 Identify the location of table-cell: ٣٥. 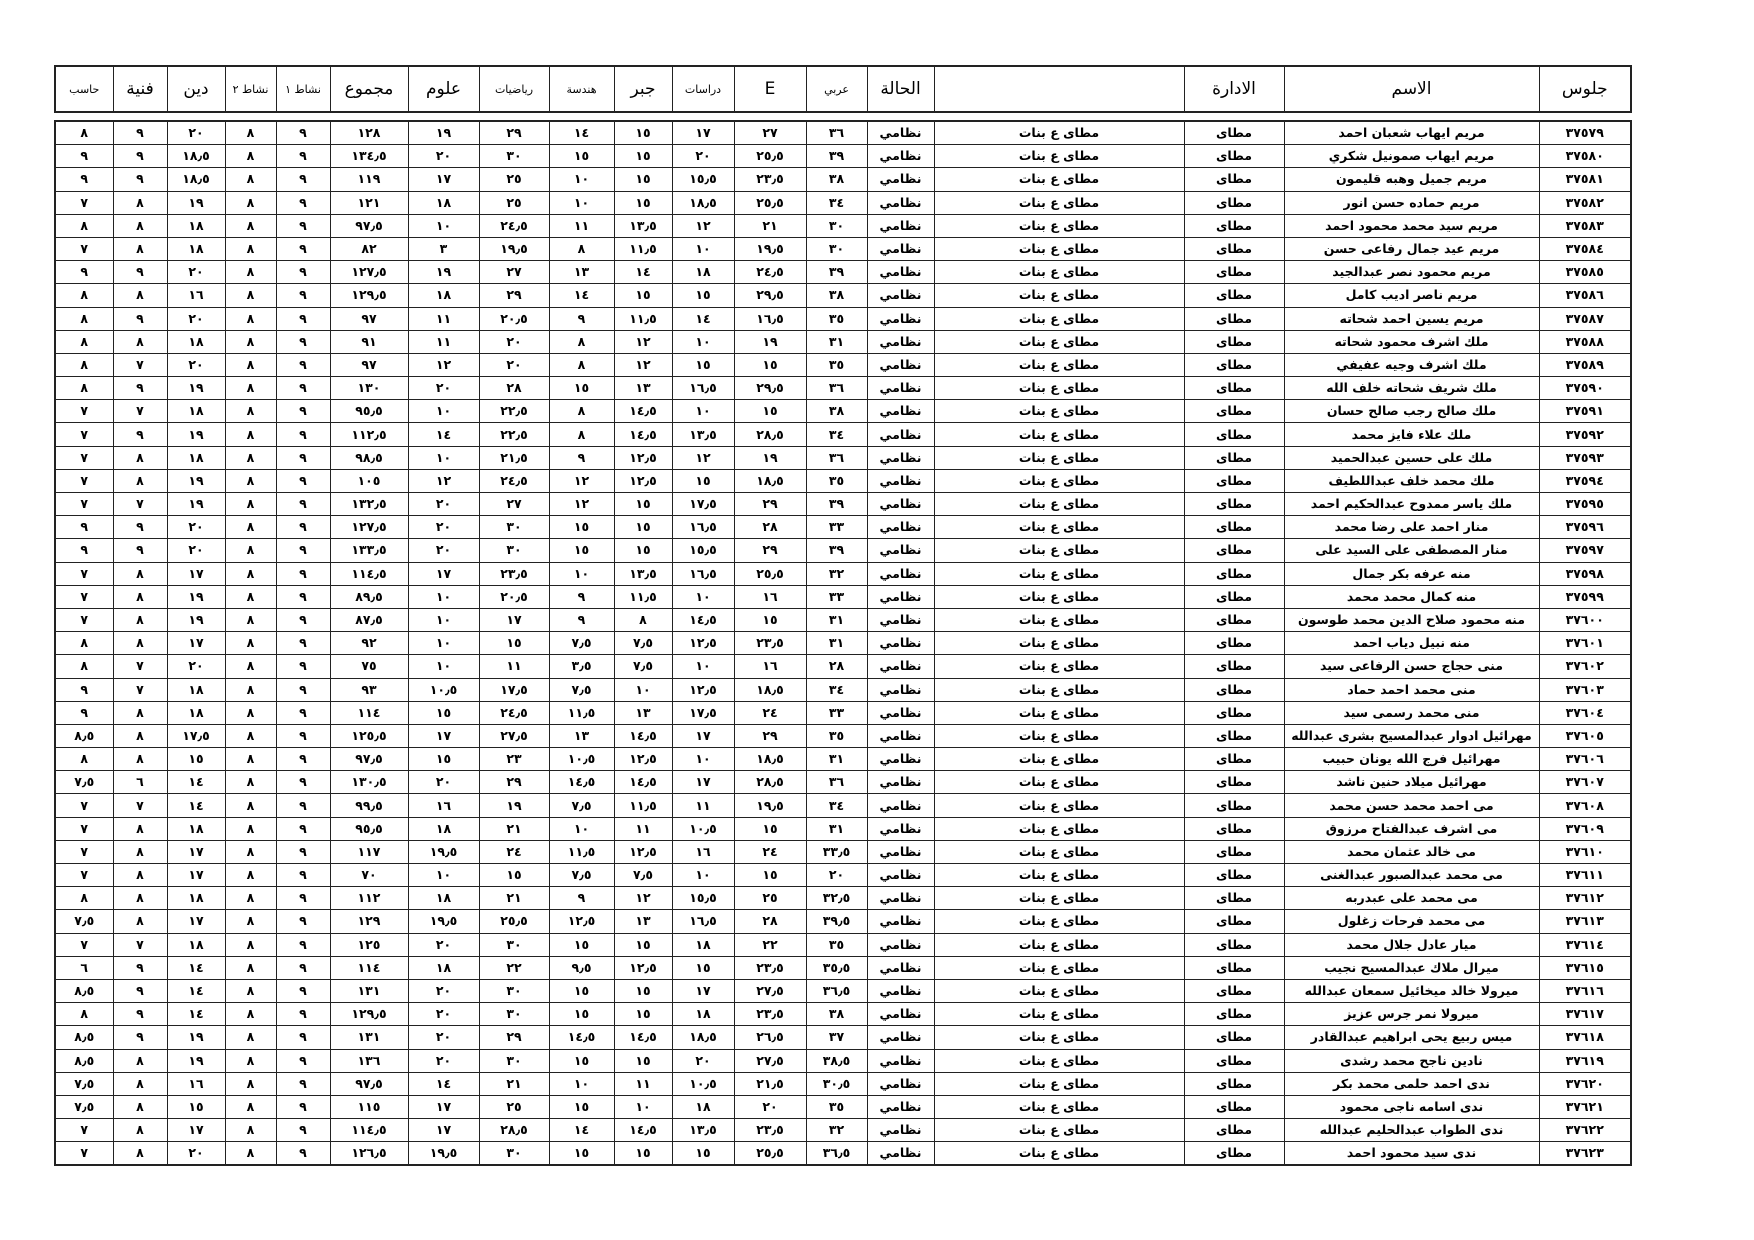
(836, 481).